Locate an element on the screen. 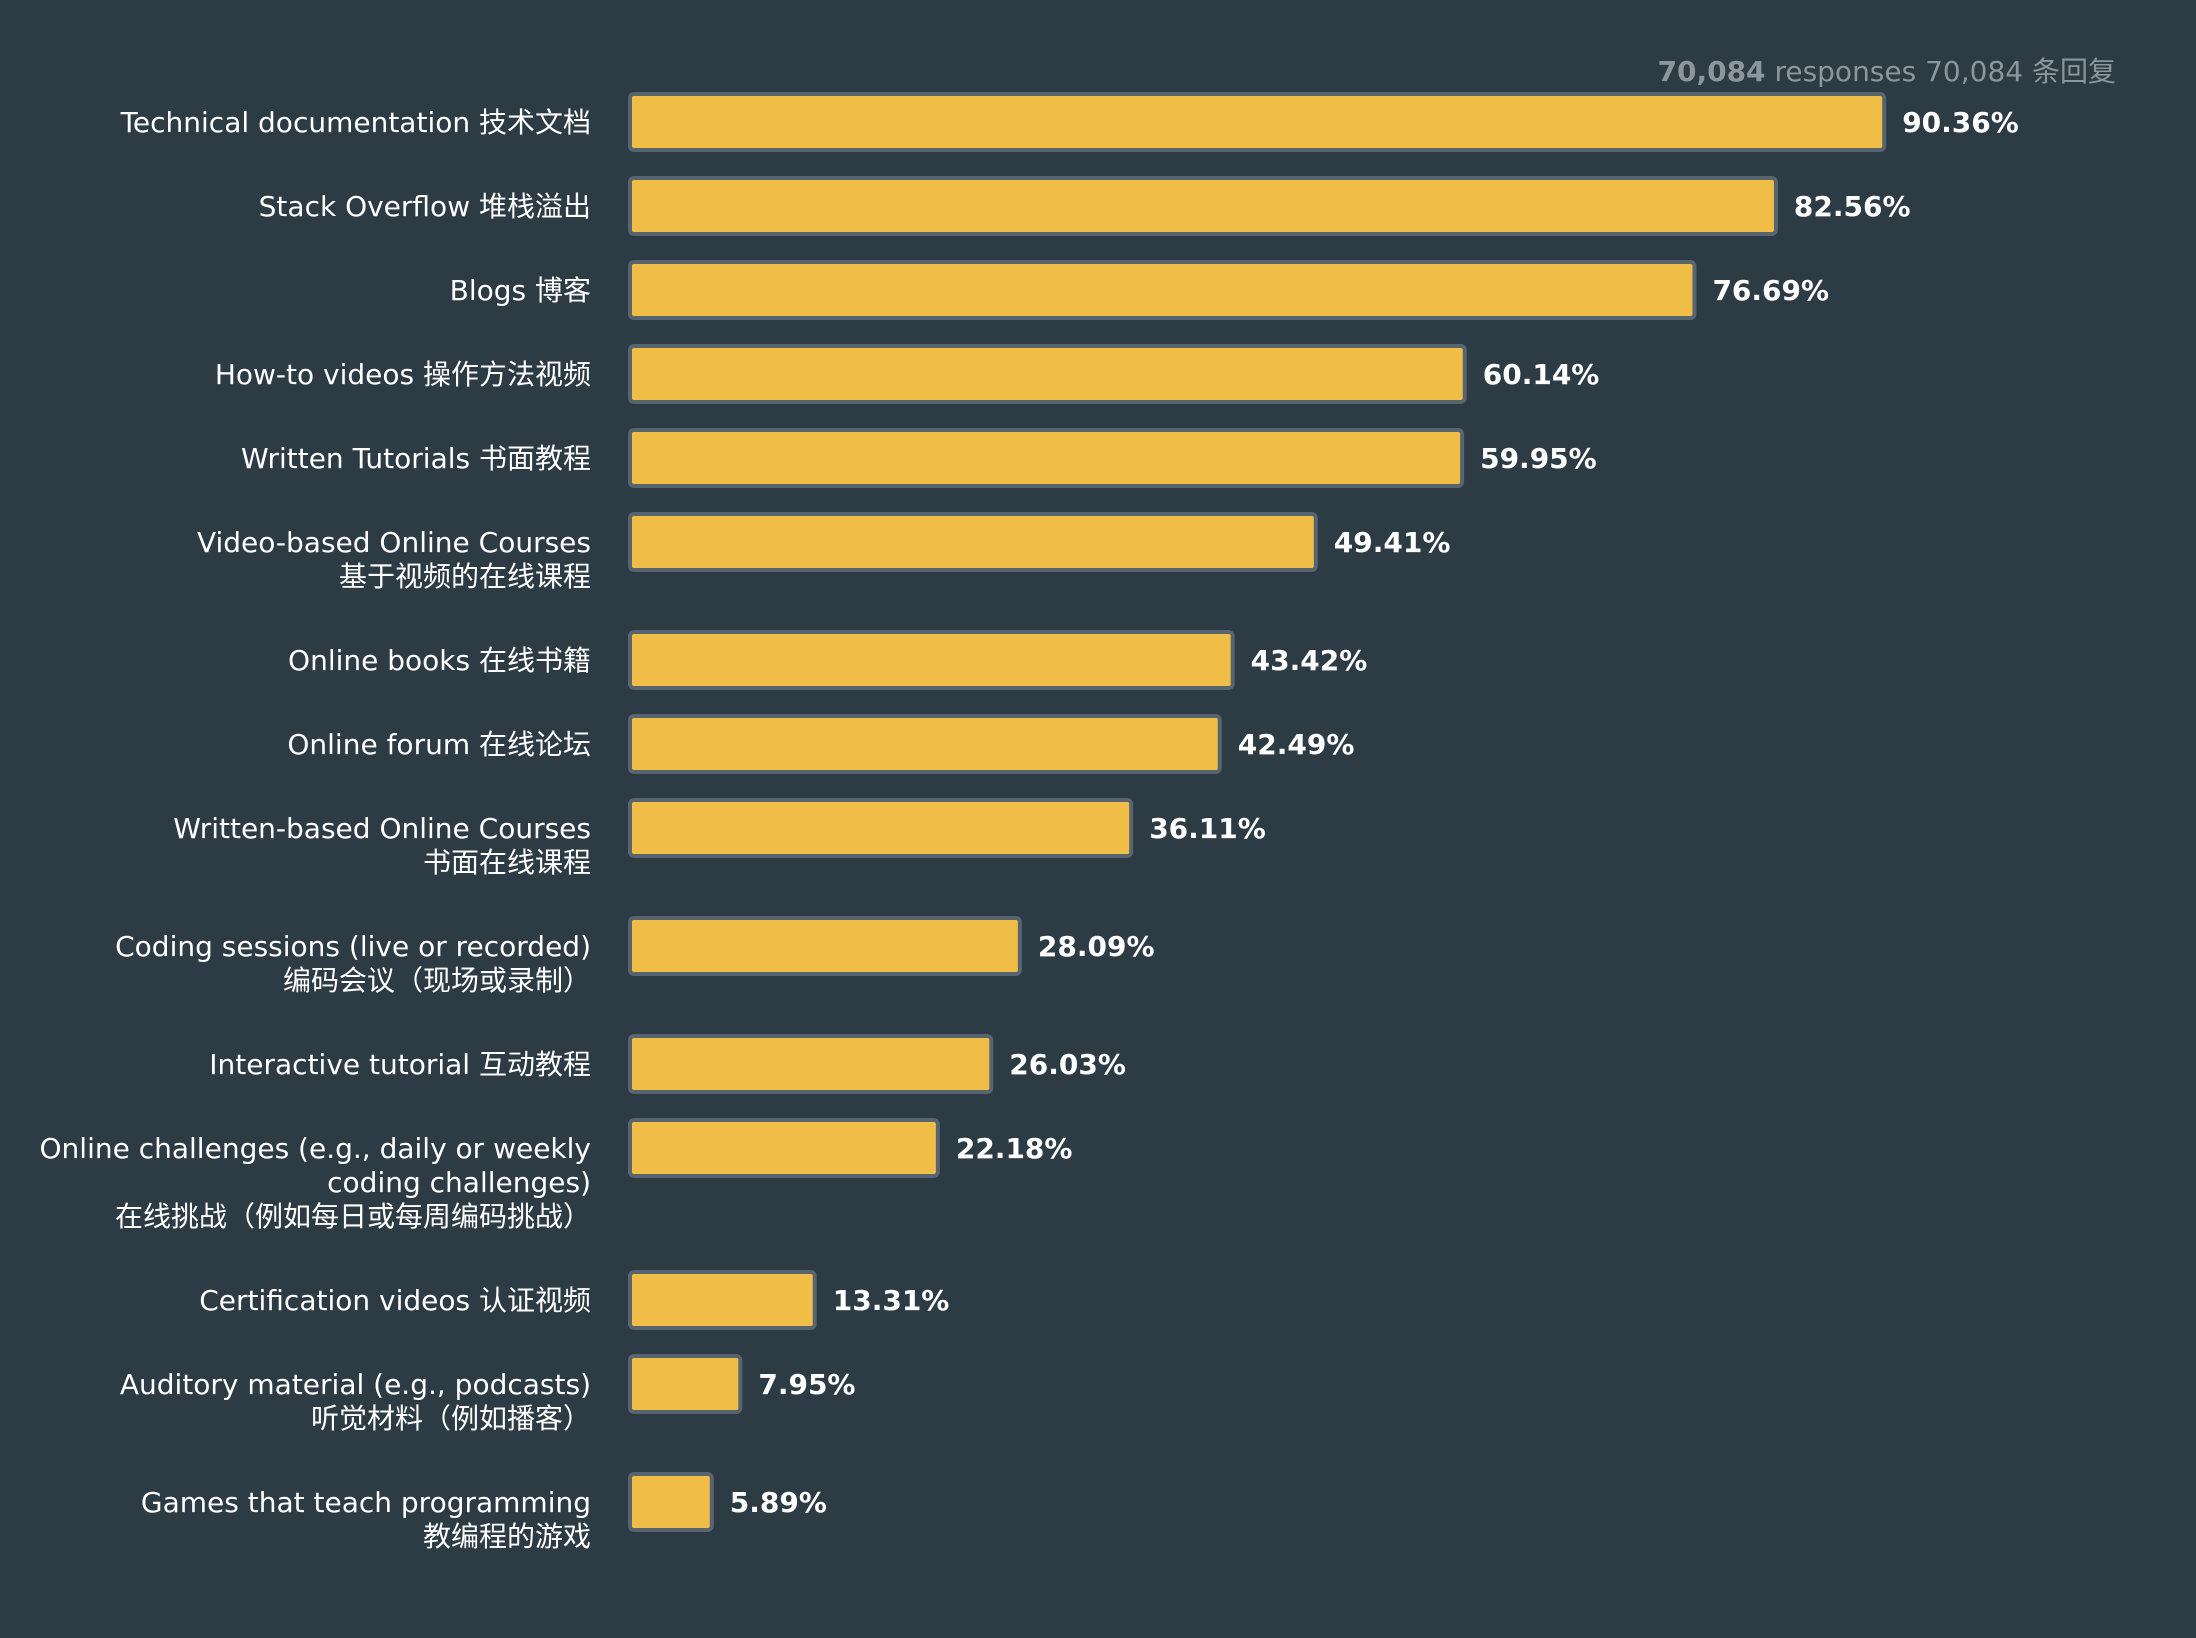 The height and width of the screenshot is (1638, 2196). value-label-3: 60.14% is located at coordinates (1541, 374).